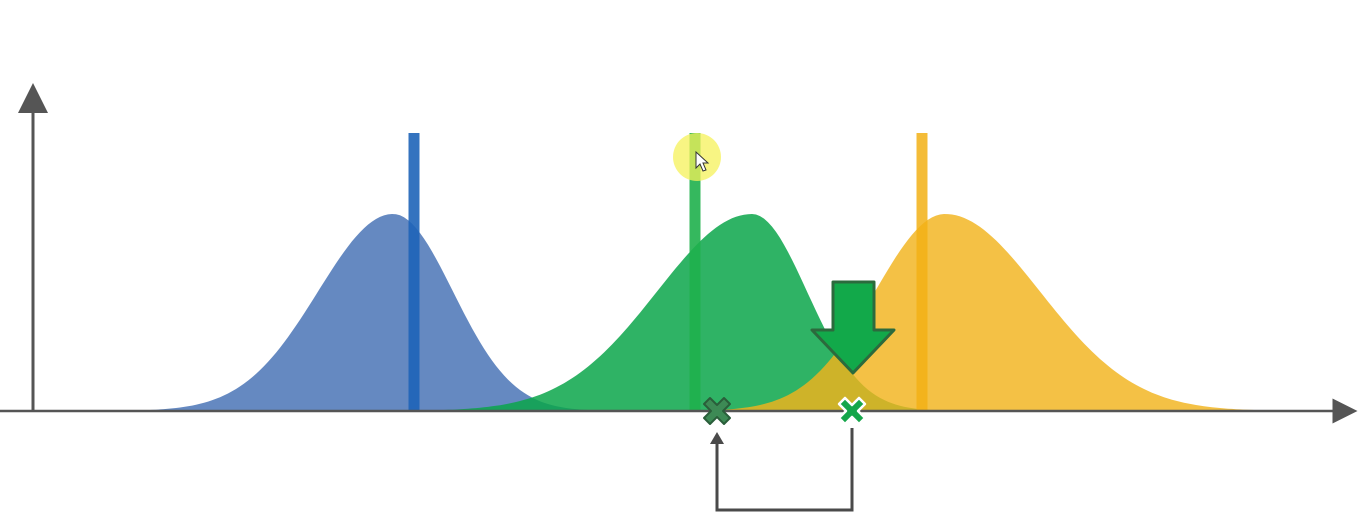 Image resolution: width=1370 pixels, height=530 pixels. I want to click on green-mean-bar, so click(695, 272).